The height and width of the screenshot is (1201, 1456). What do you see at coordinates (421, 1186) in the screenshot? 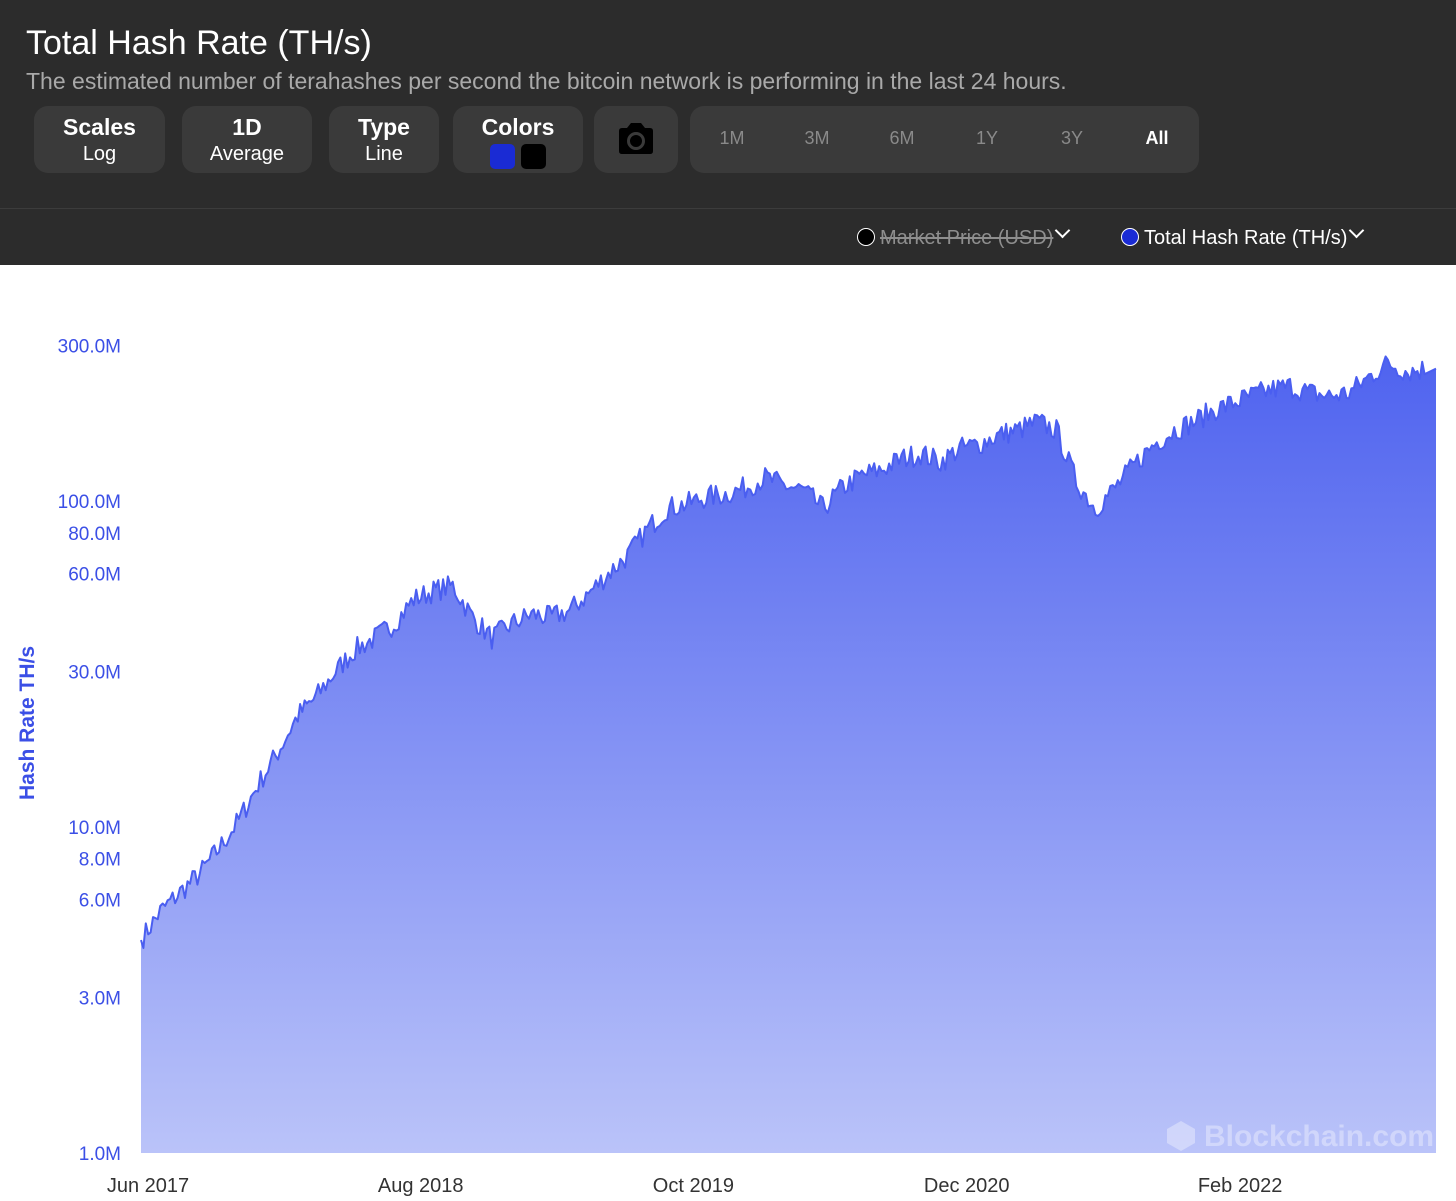
I see `x-tick-label: Aug 2018` at bounding box center [421, 1186].